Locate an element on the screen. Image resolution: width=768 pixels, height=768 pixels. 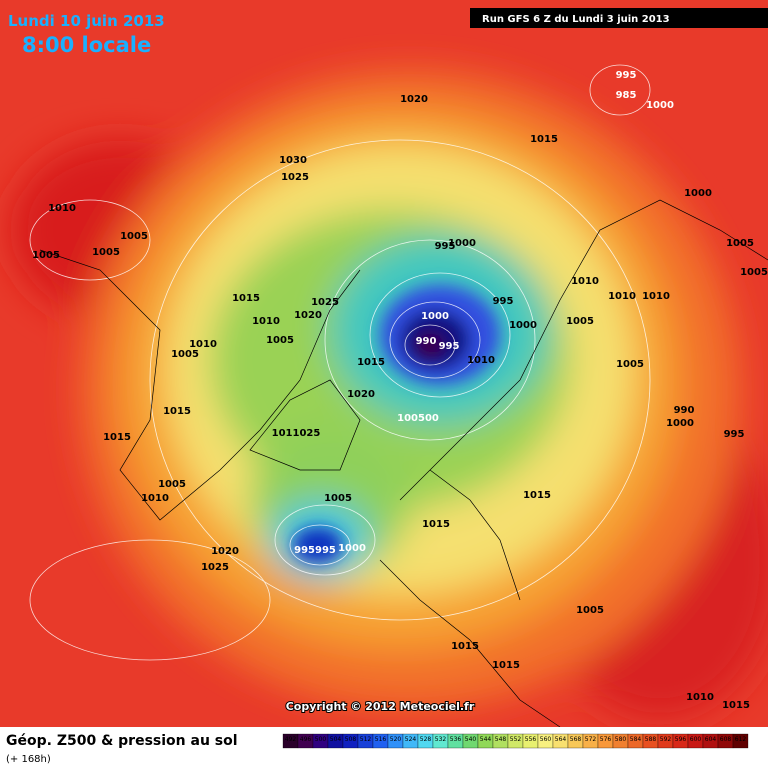
legend-level: 524 is located at coordinates (411, 739).